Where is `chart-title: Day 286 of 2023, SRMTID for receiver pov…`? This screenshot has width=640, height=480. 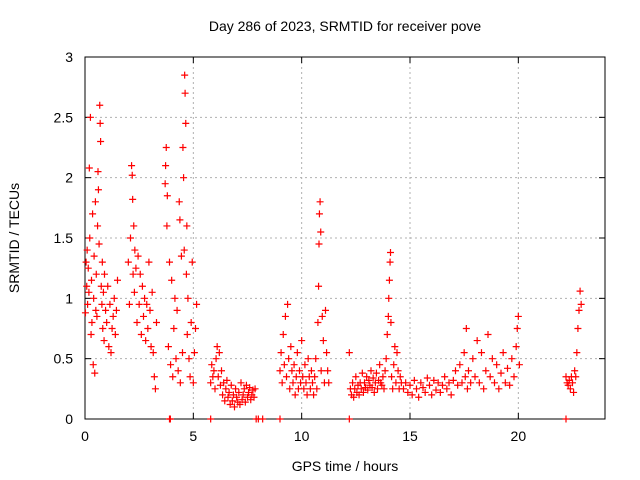
chart-title: Day 286 of 2023, SRMTID for receiver pov… is located at coordinates (345, 26).